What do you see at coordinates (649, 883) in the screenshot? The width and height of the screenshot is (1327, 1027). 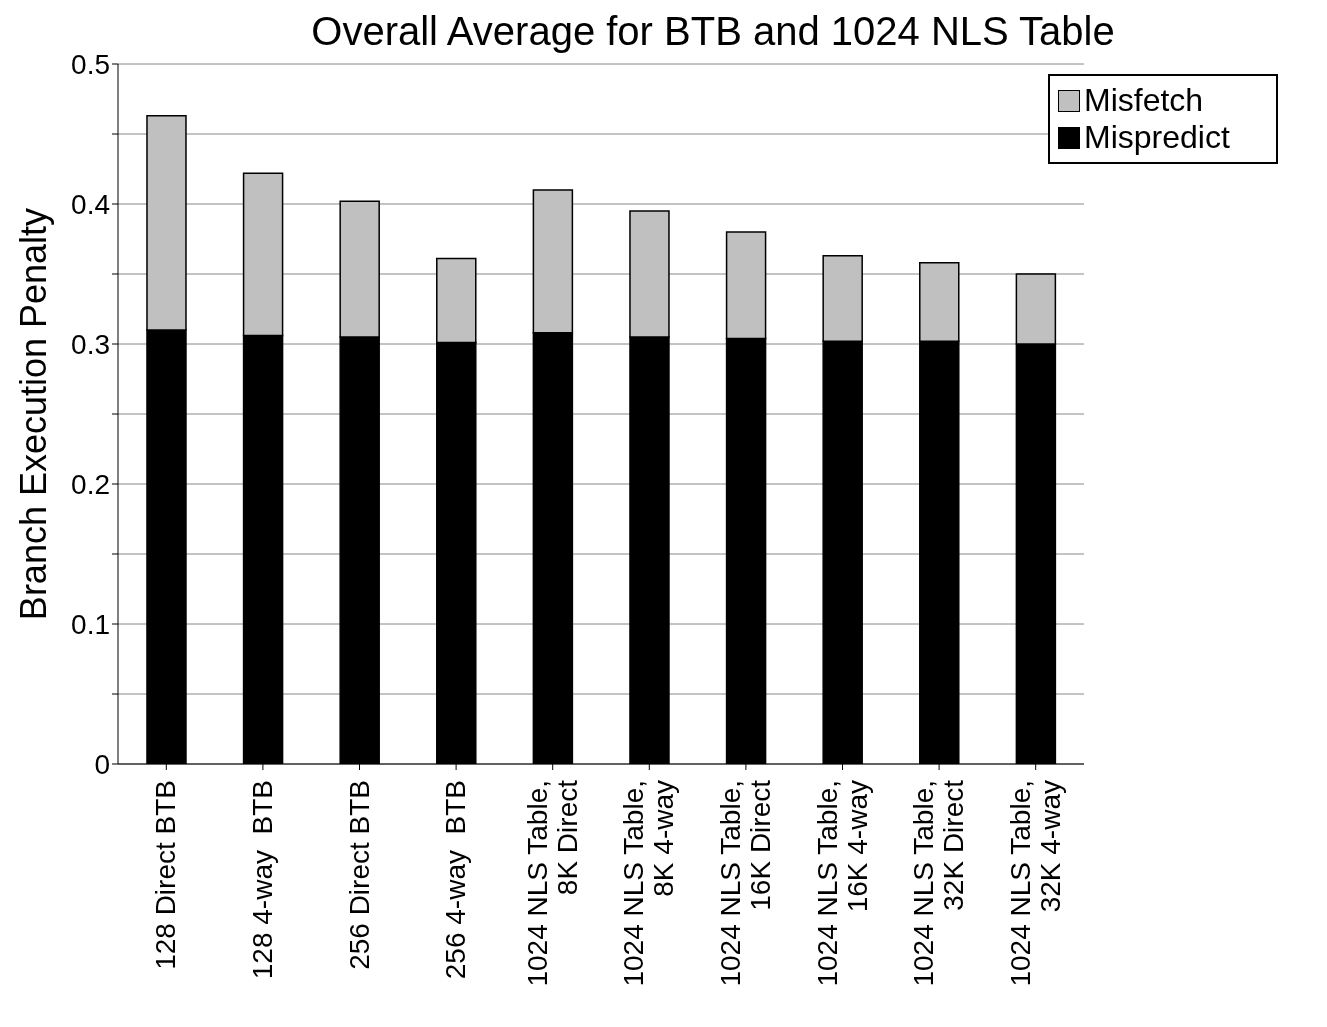 I see `x-tick-label: 1024 NLS Table, 8K 4-way` at bounding box center [649, 883].